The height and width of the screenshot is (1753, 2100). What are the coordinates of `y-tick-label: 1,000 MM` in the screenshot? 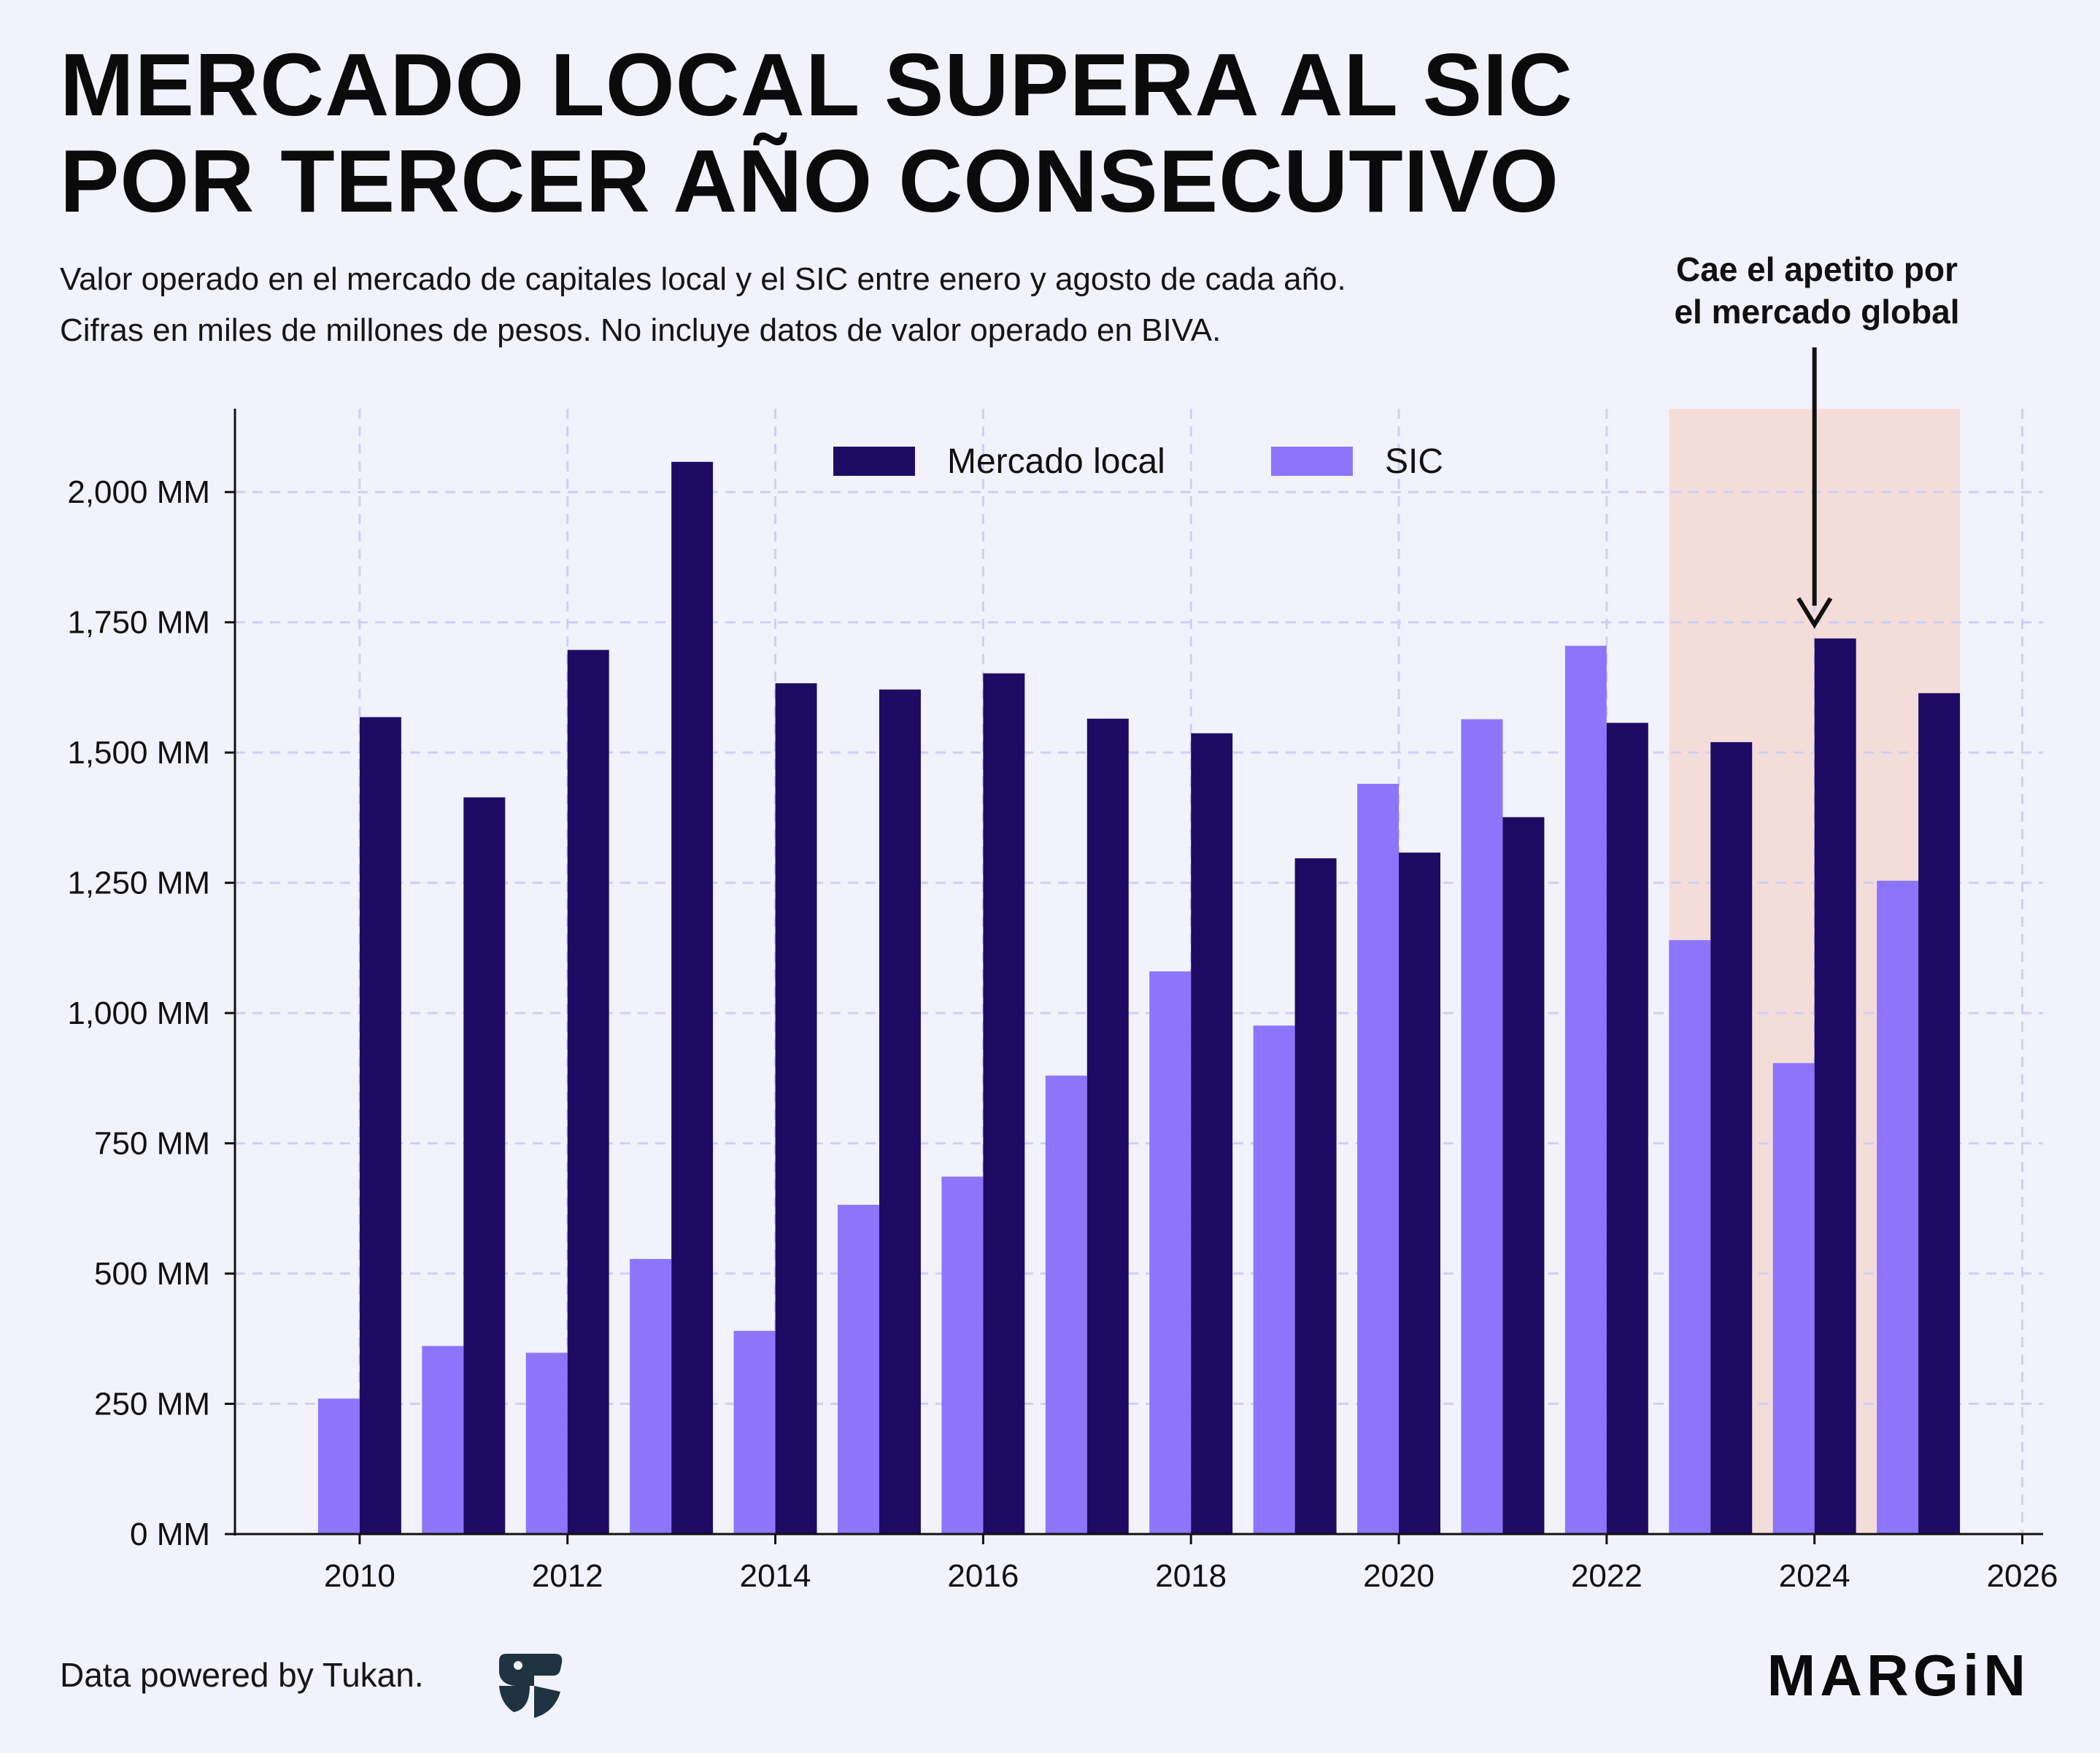 It's located at (138, 1013).